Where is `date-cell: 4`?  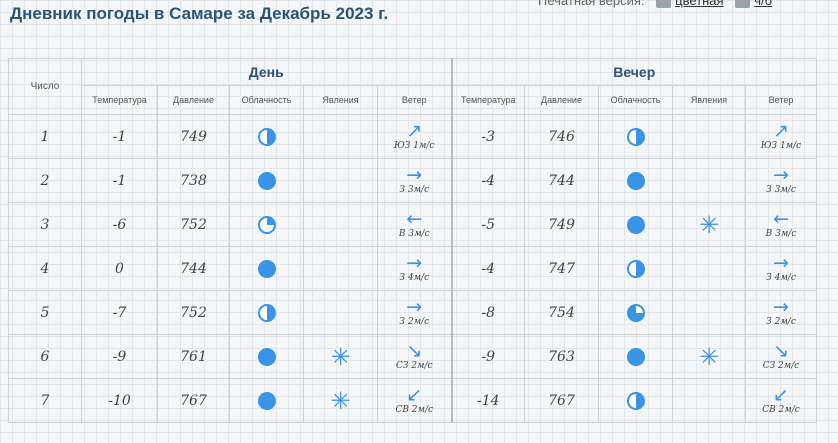
date-cell: 4 is located at coordinates (45, 268).